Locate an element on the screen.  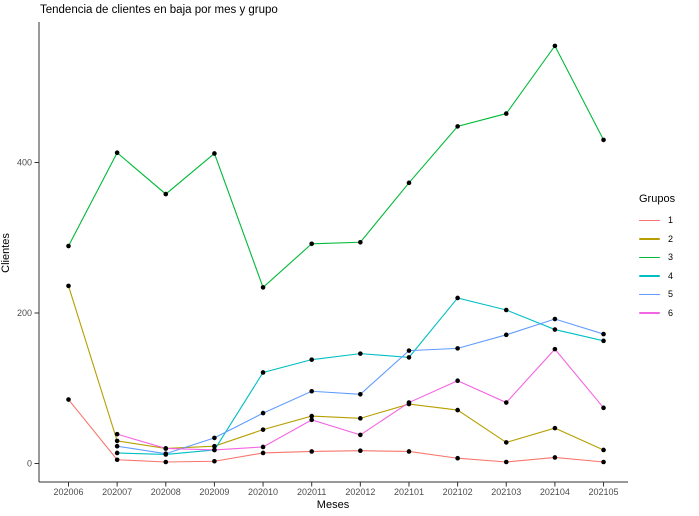
legend-item-4: 4 is located at coordinates (657, 276).